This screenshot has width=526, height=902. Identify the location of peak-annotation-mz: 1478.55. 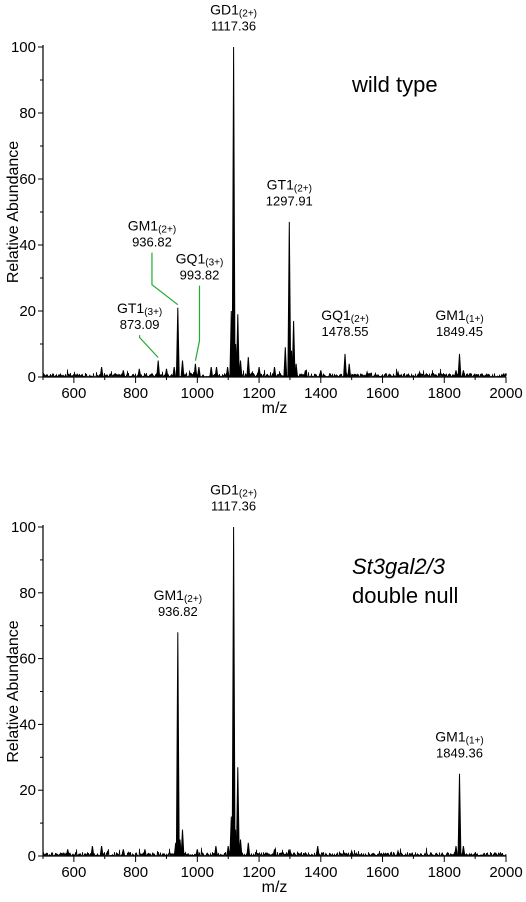
(345, 331).